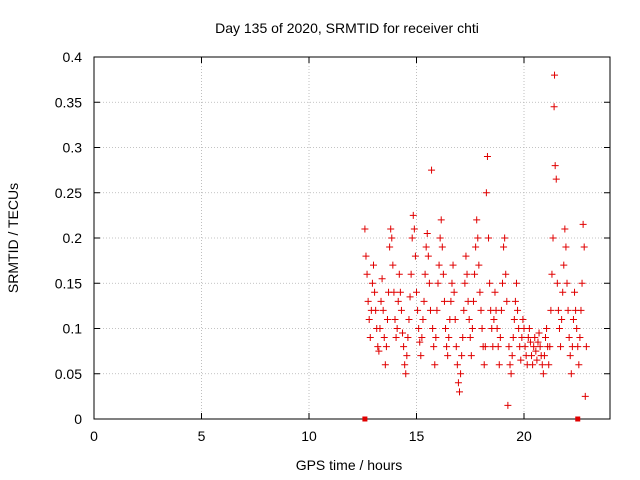 Image resolution: width=640 pixels, height=480 pixels. What do you see at coordinates (202, 436) in the screenshot?
I see `x-tick-label: 5` at bounding box center [202, 436].